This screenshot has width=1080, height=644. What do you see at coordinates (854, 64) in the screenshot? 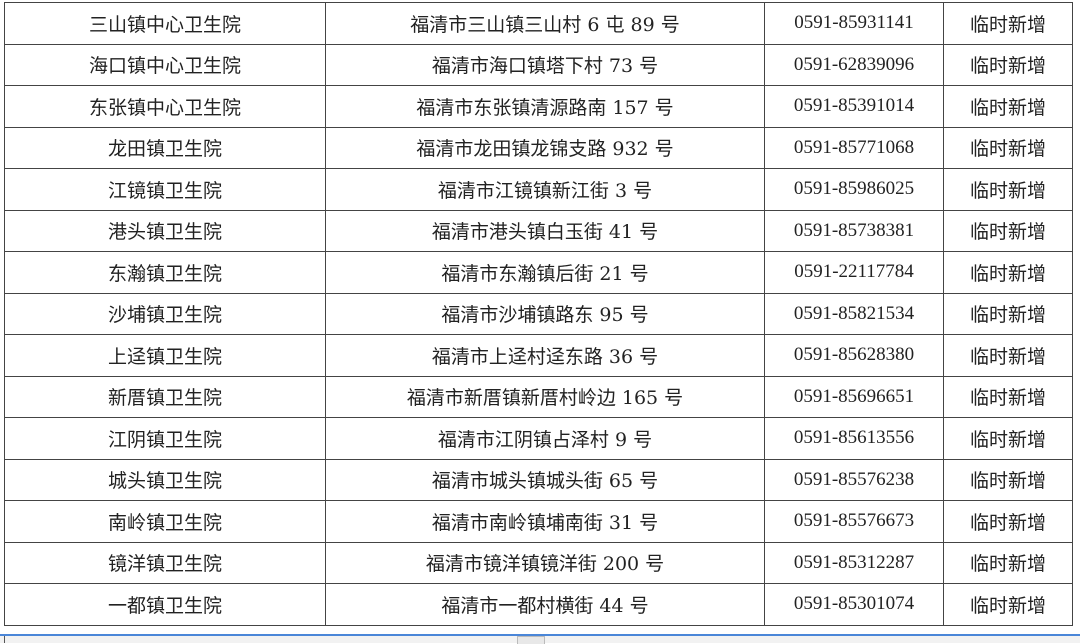
I see `phone-cell: 0591-62839096` at bounding box center [854, 64].